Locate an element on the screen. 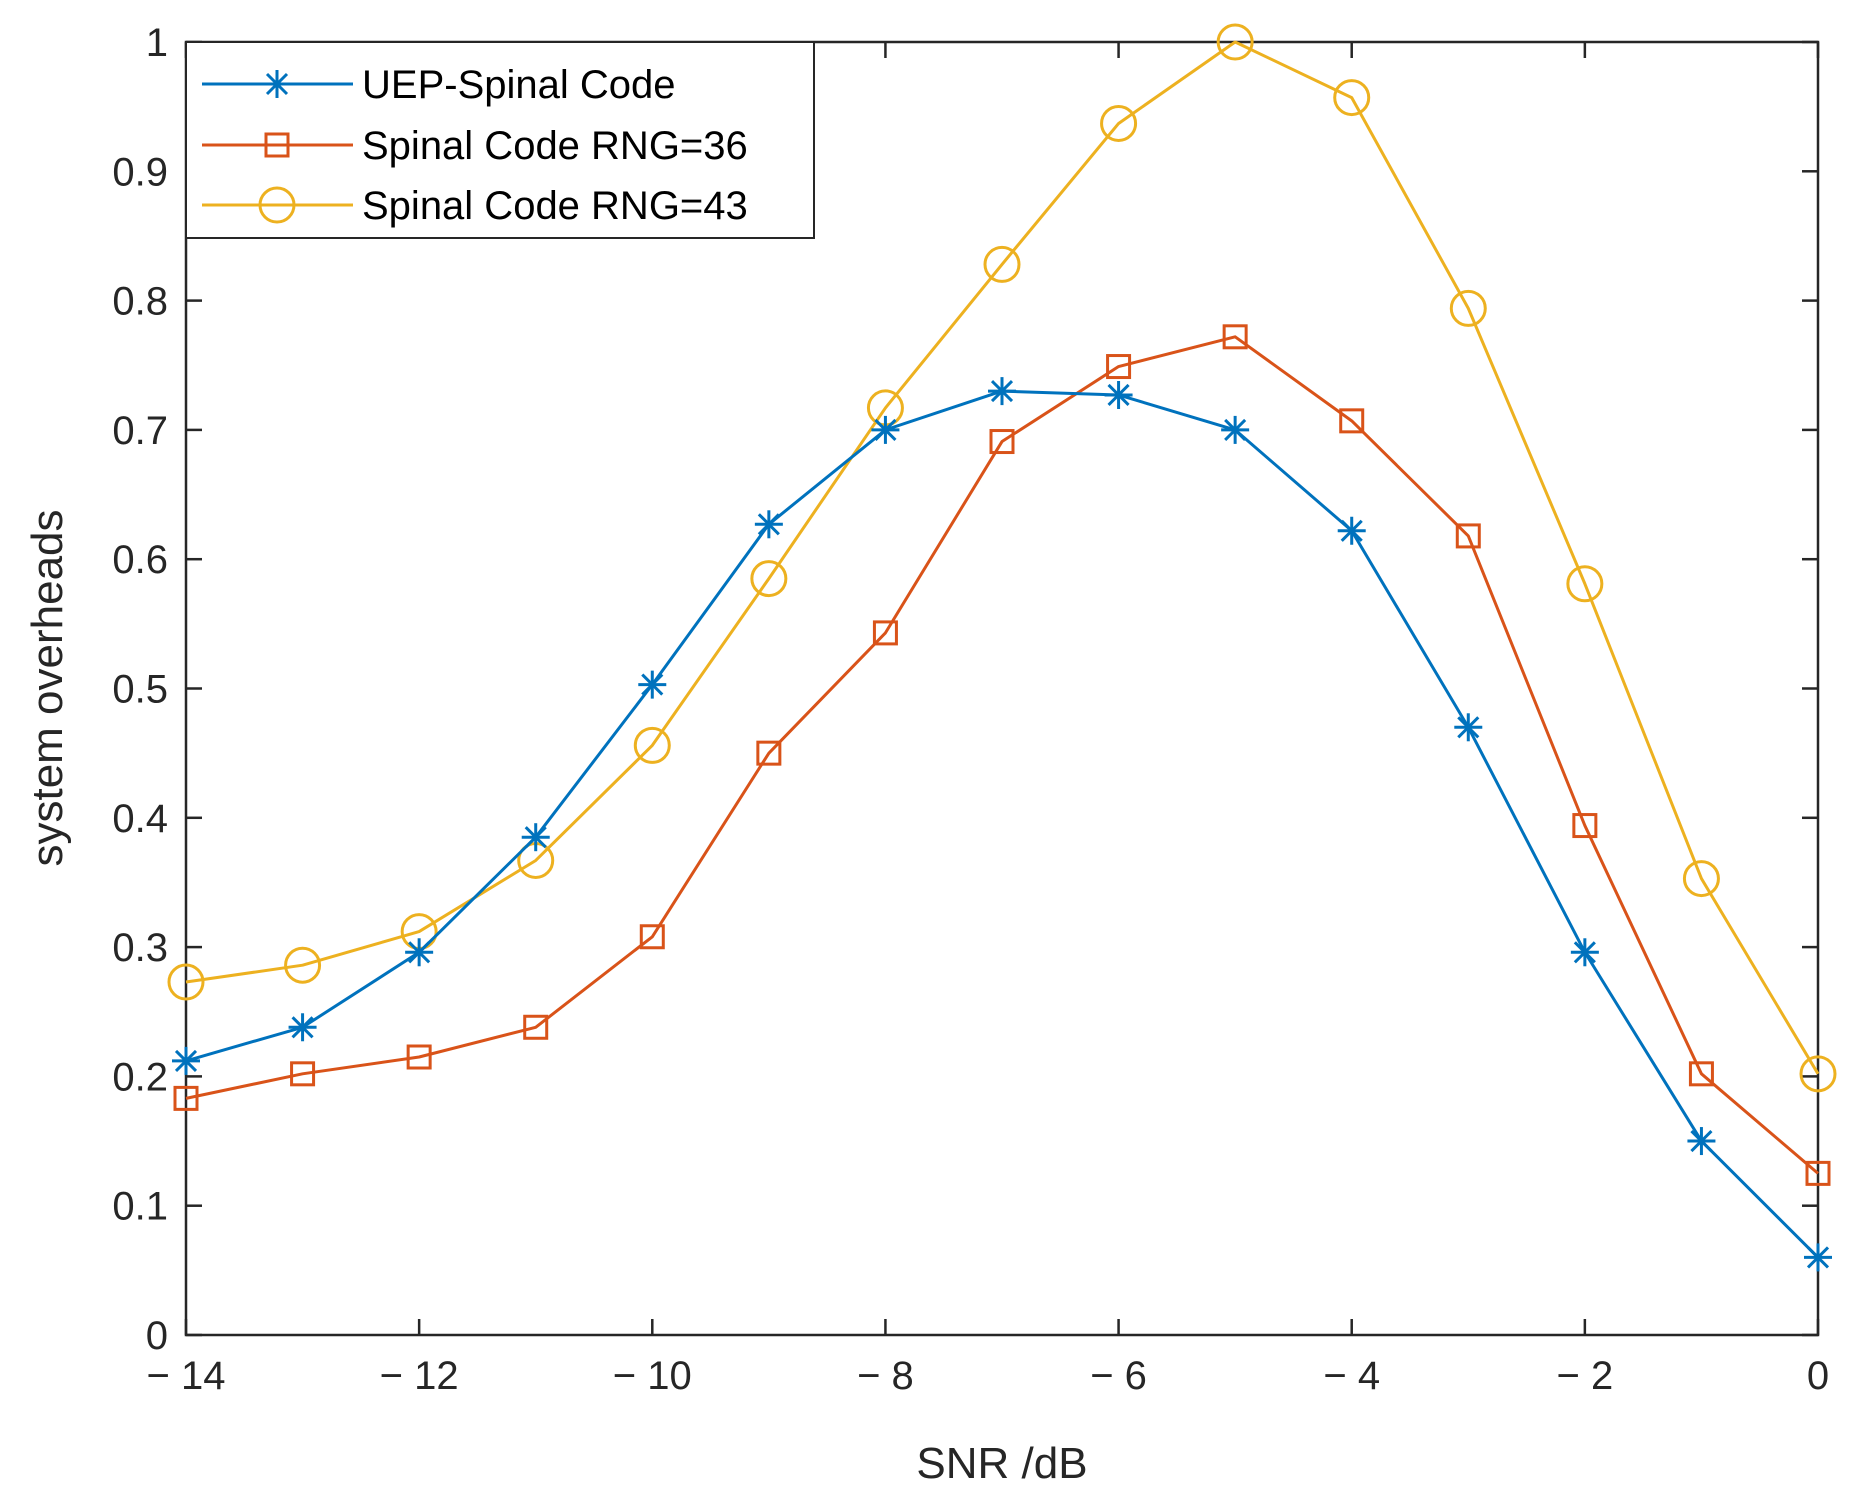  y-tick-label: 0.3 is located at coordinates (140, 948).